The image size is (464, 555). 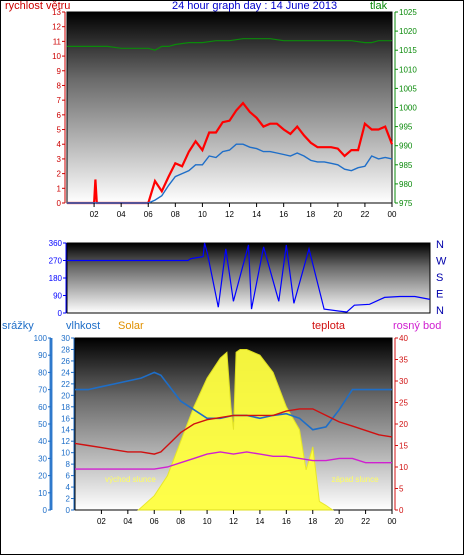 What do you see at coordinates (59, 203) in the screenshot?
I see `wind-ytick-label: 0` at bounding box center [59, 203].